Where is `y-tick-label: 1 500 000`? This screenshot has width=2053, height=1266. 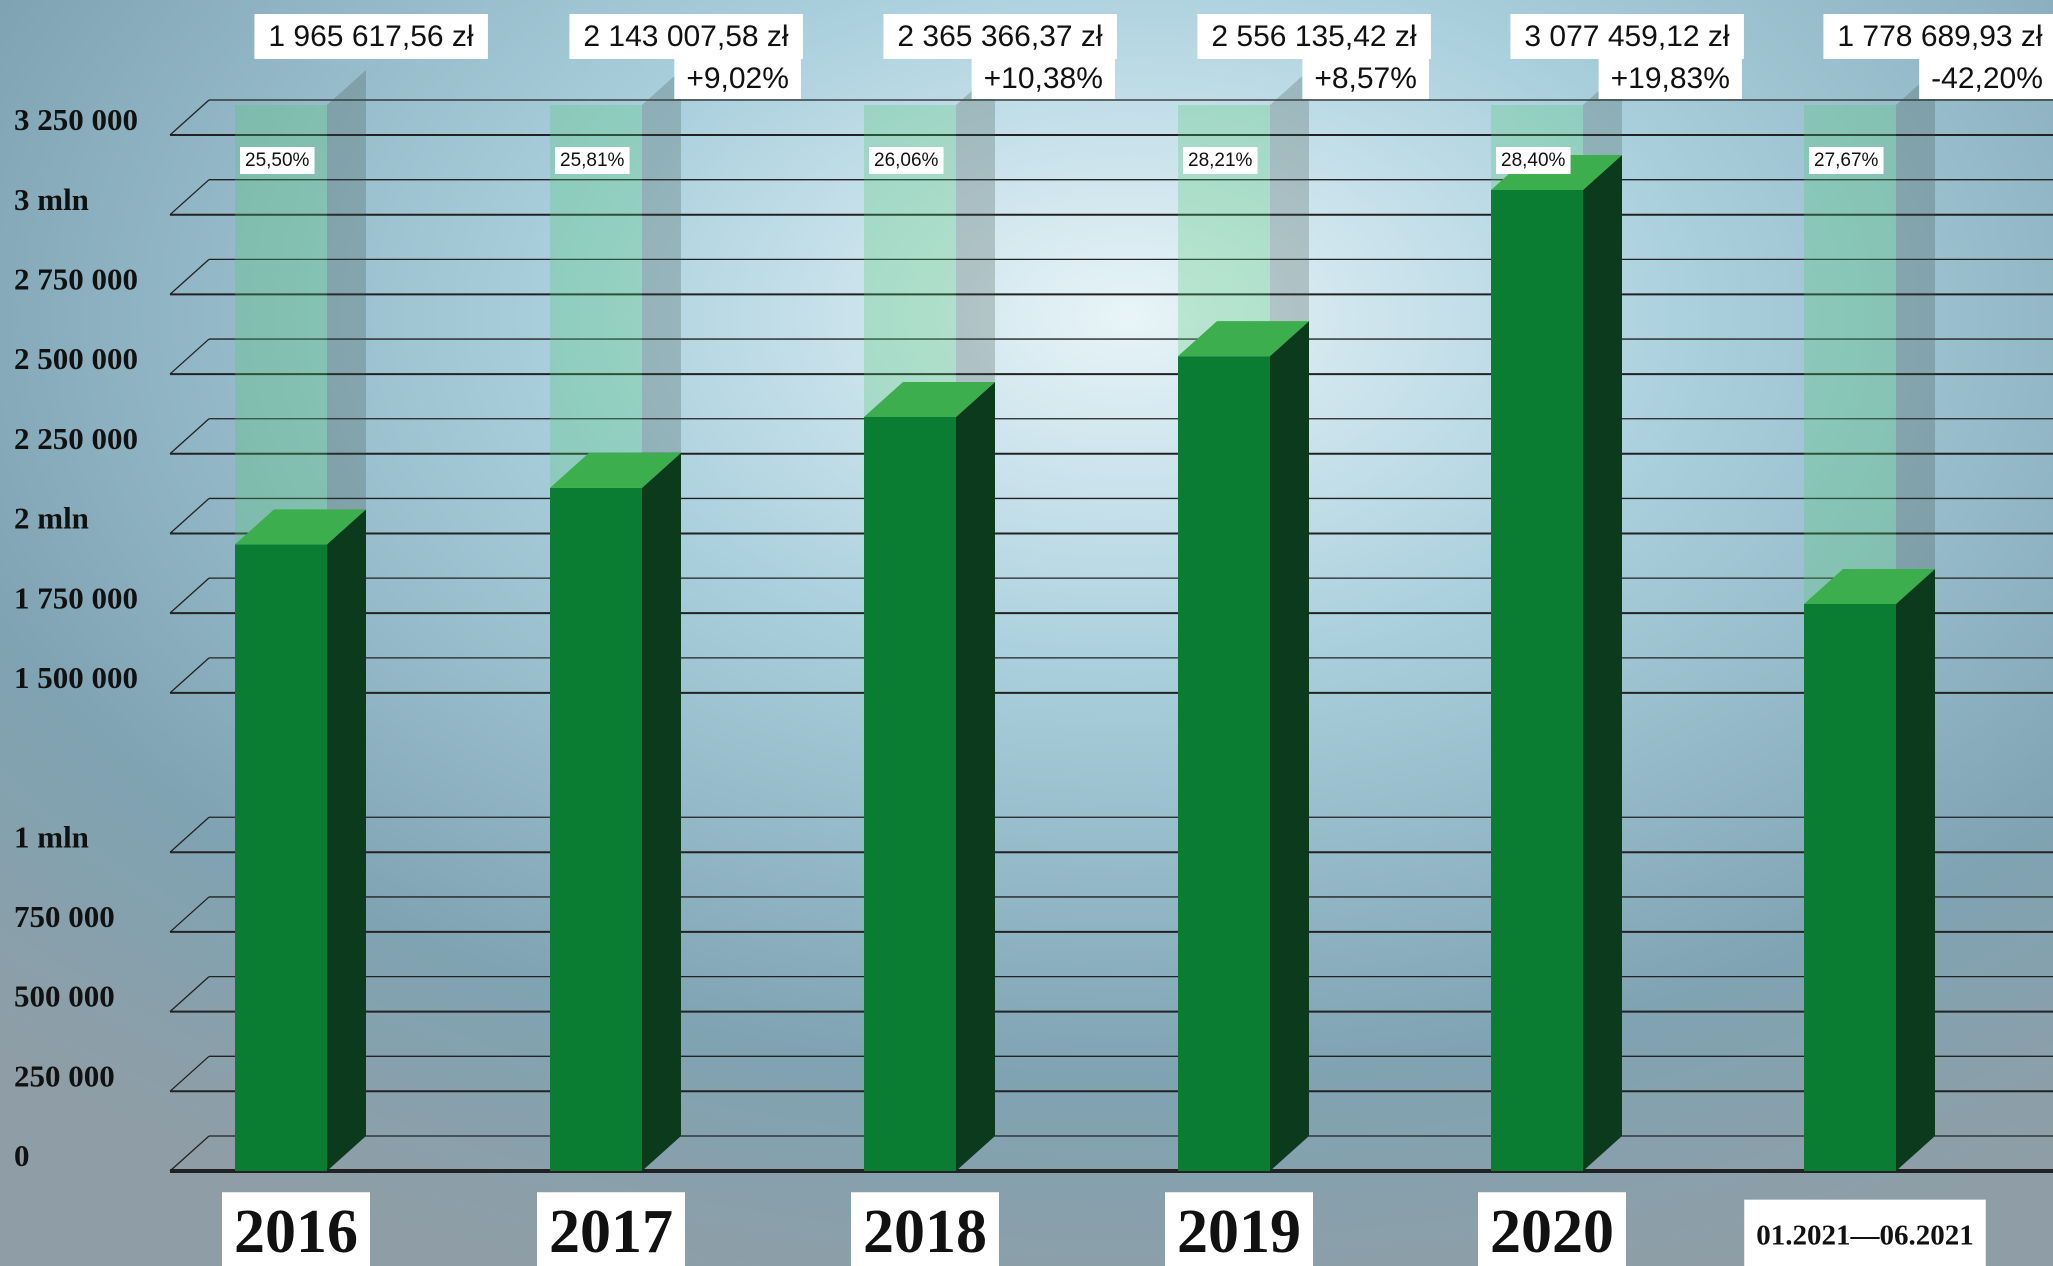 y-tick-label: 1 500 000 is located at coordinates (76, 677).